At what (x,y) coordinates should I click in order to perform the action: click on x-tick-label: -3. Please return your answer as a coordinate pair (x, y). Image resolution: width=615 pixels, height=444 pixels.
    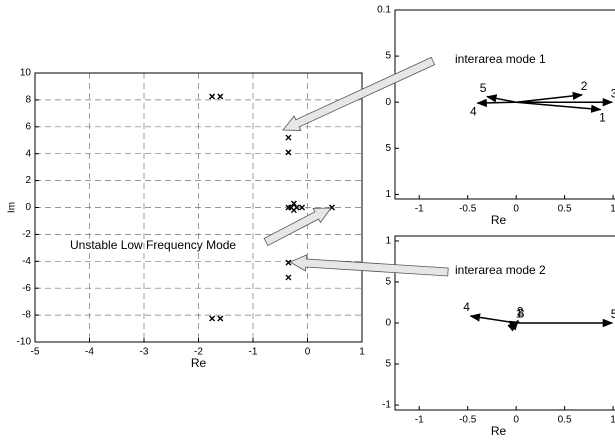
    Looking at the image, I should click on (144, 352).